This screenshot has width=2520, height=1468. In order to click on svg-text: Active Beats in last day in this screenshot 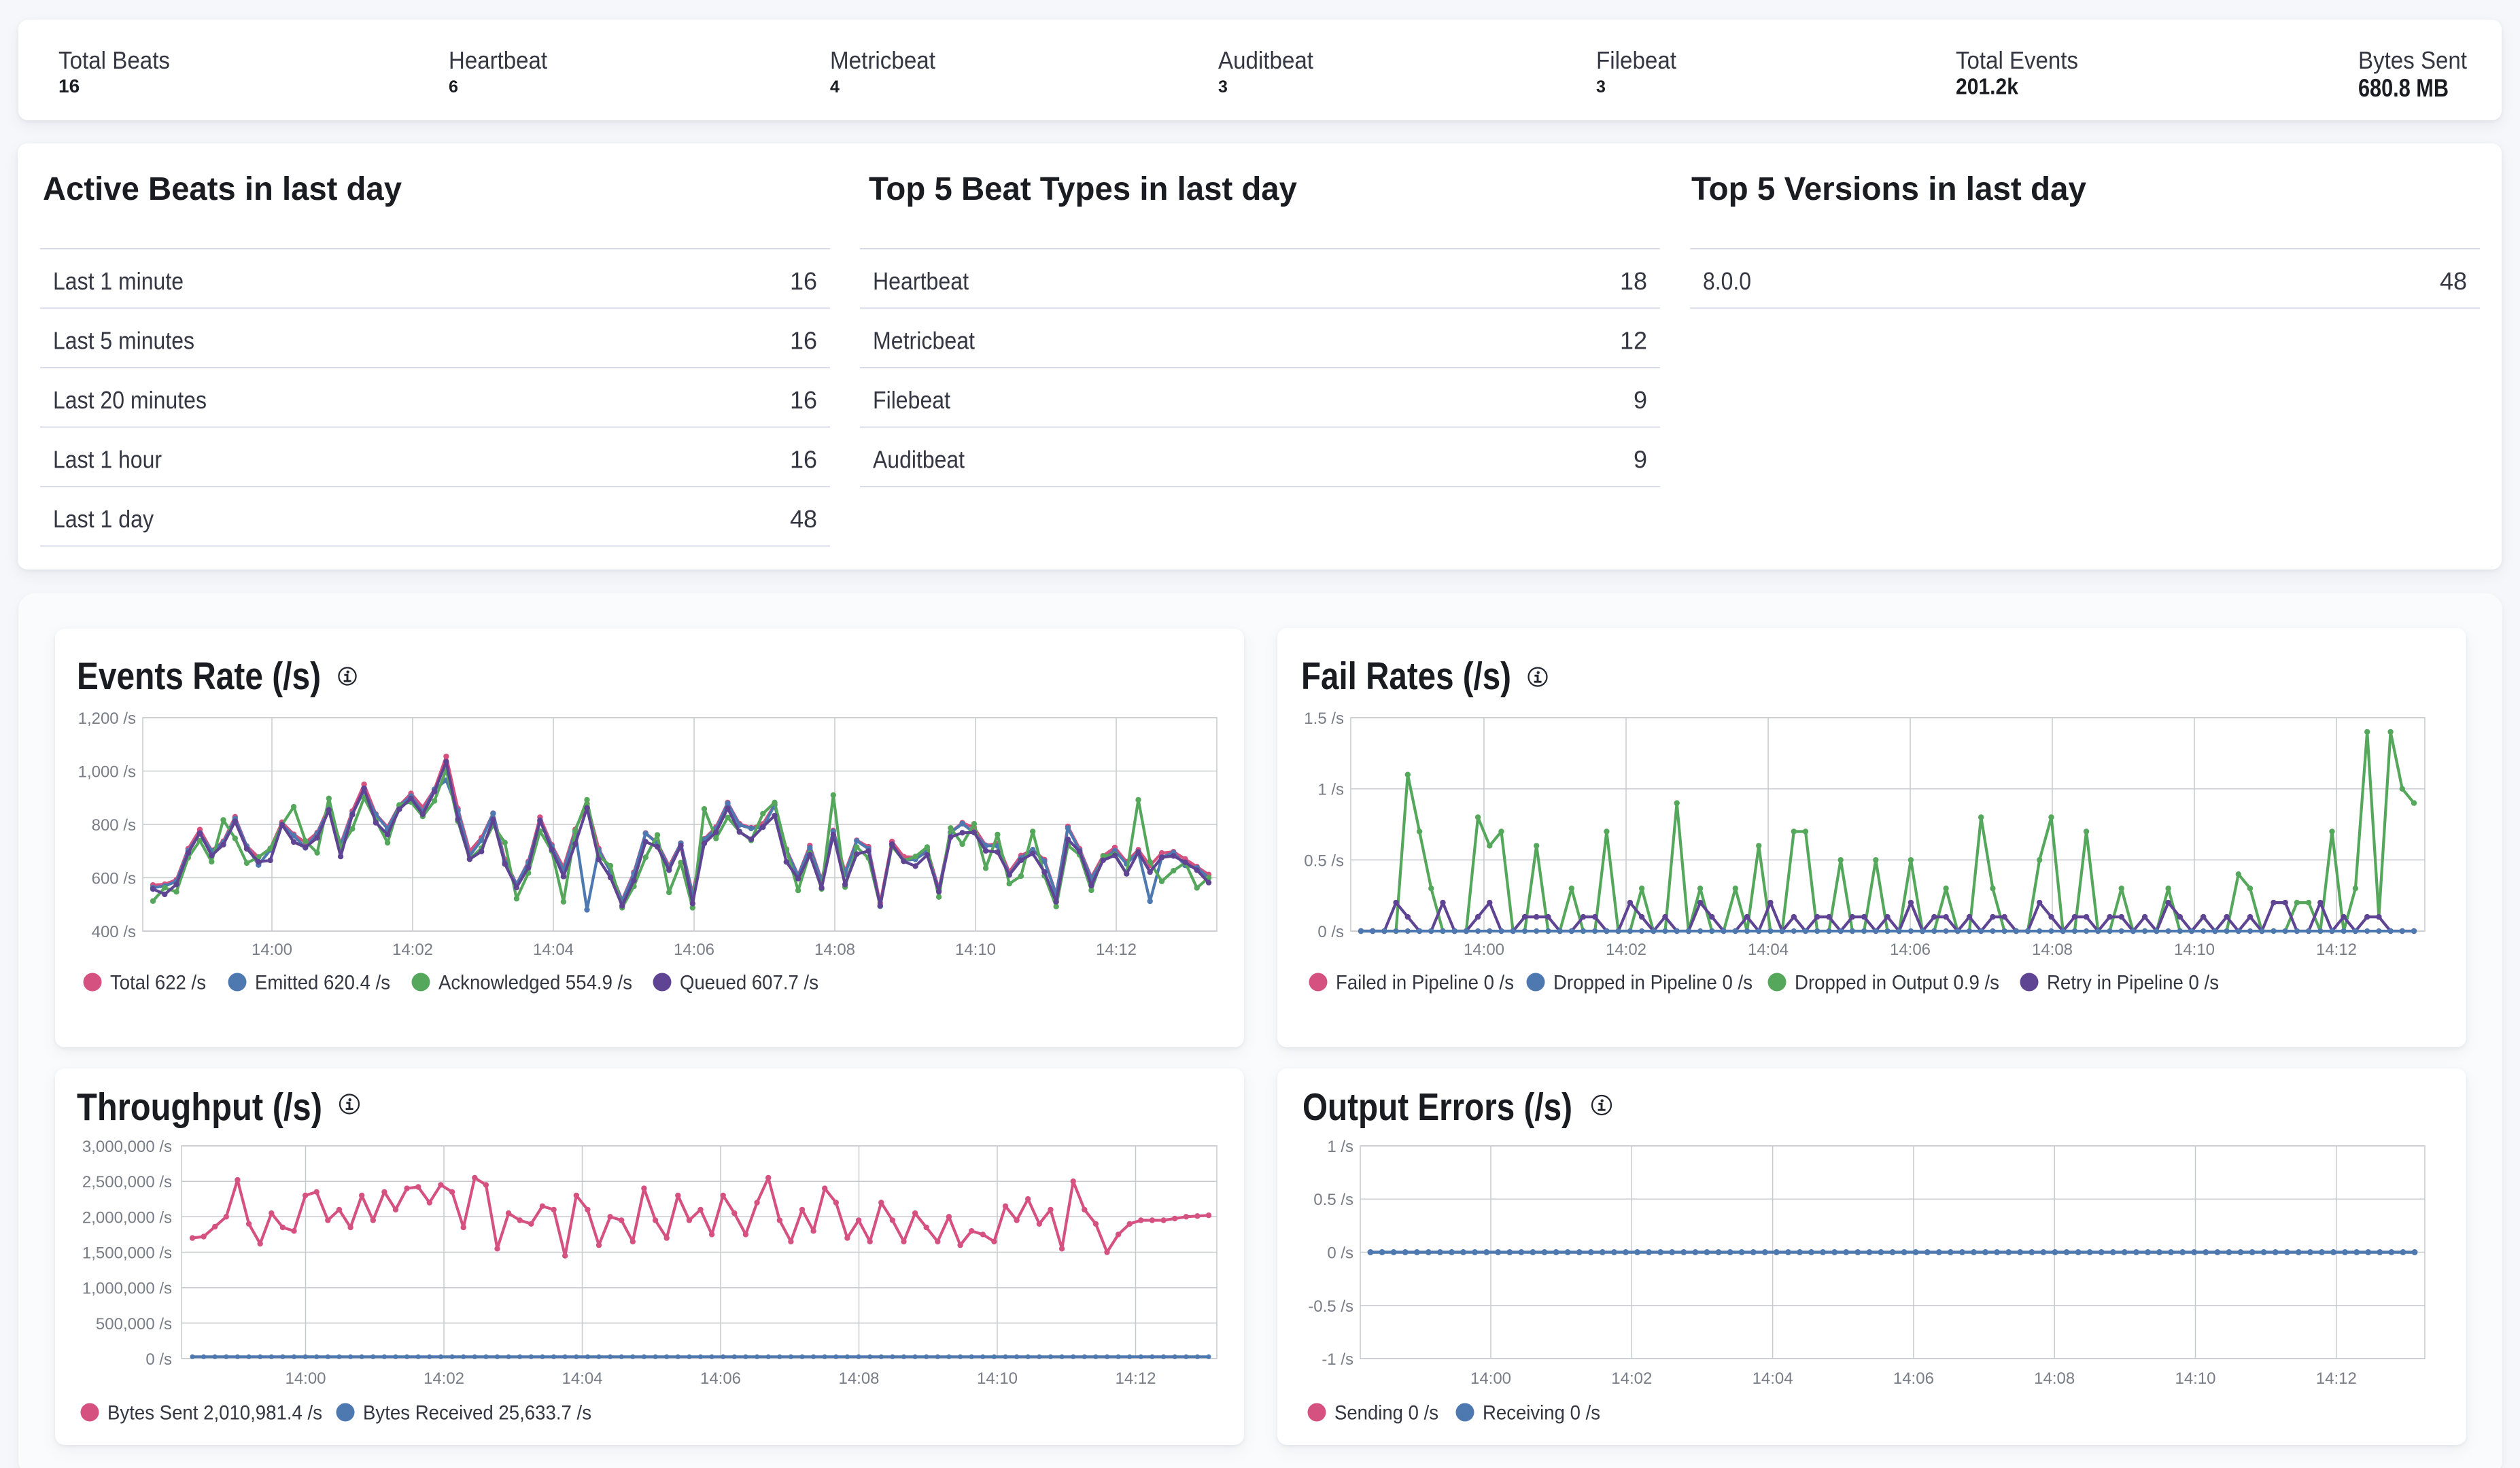, I will do `click(223, 189)`.